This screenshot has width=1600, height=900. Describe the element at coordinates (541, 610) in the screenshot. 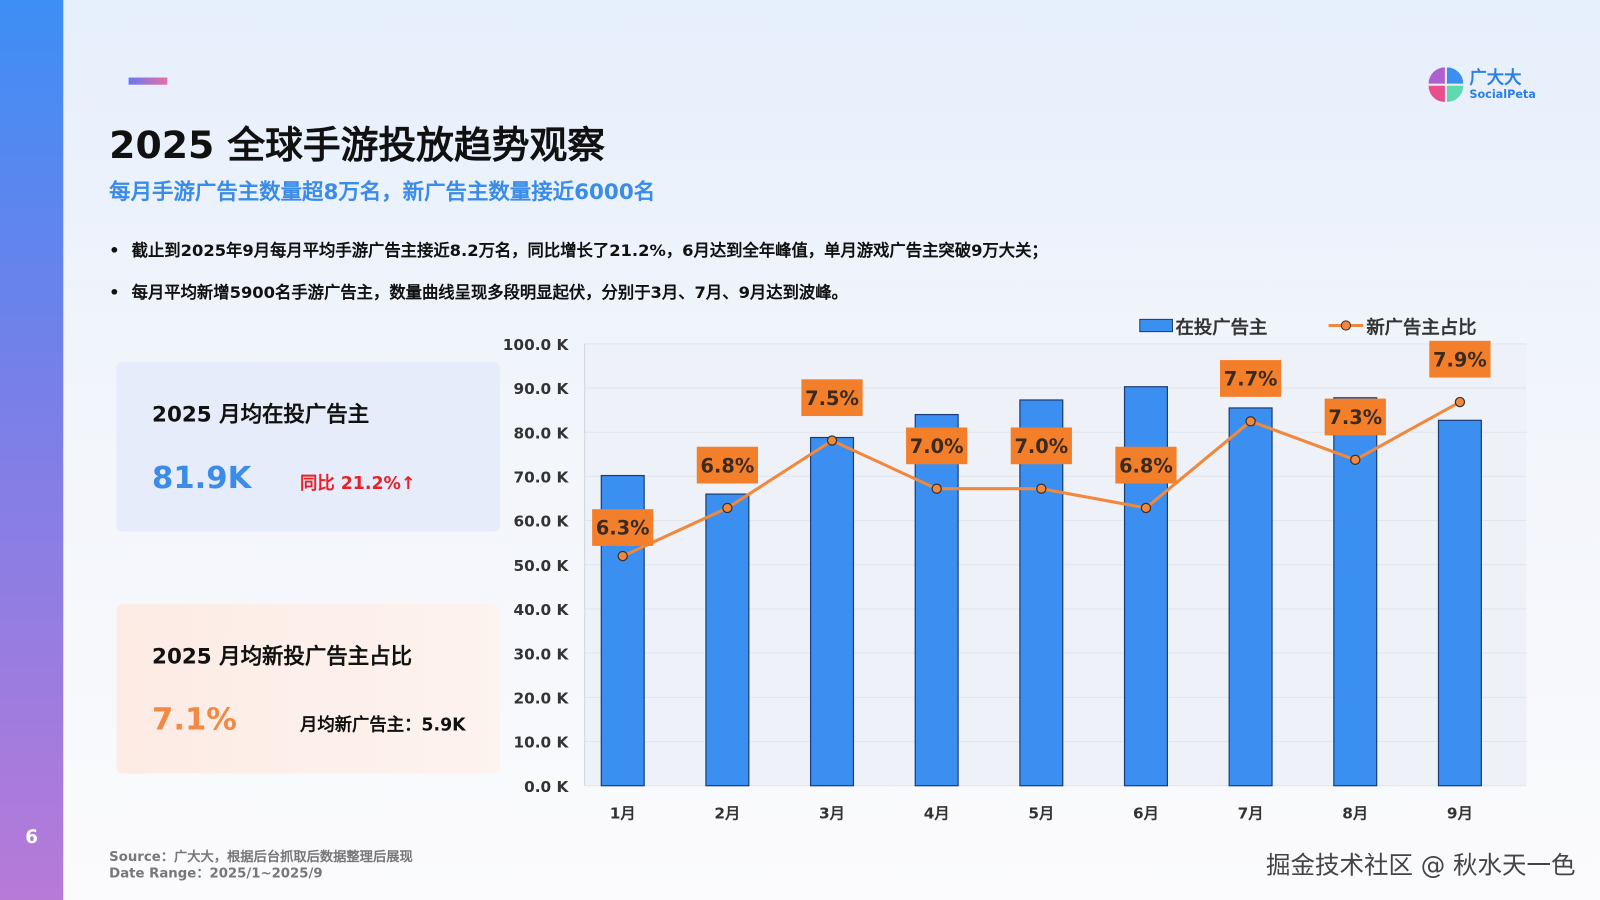

I see `y-tick-label: 40.0 K` at that location.